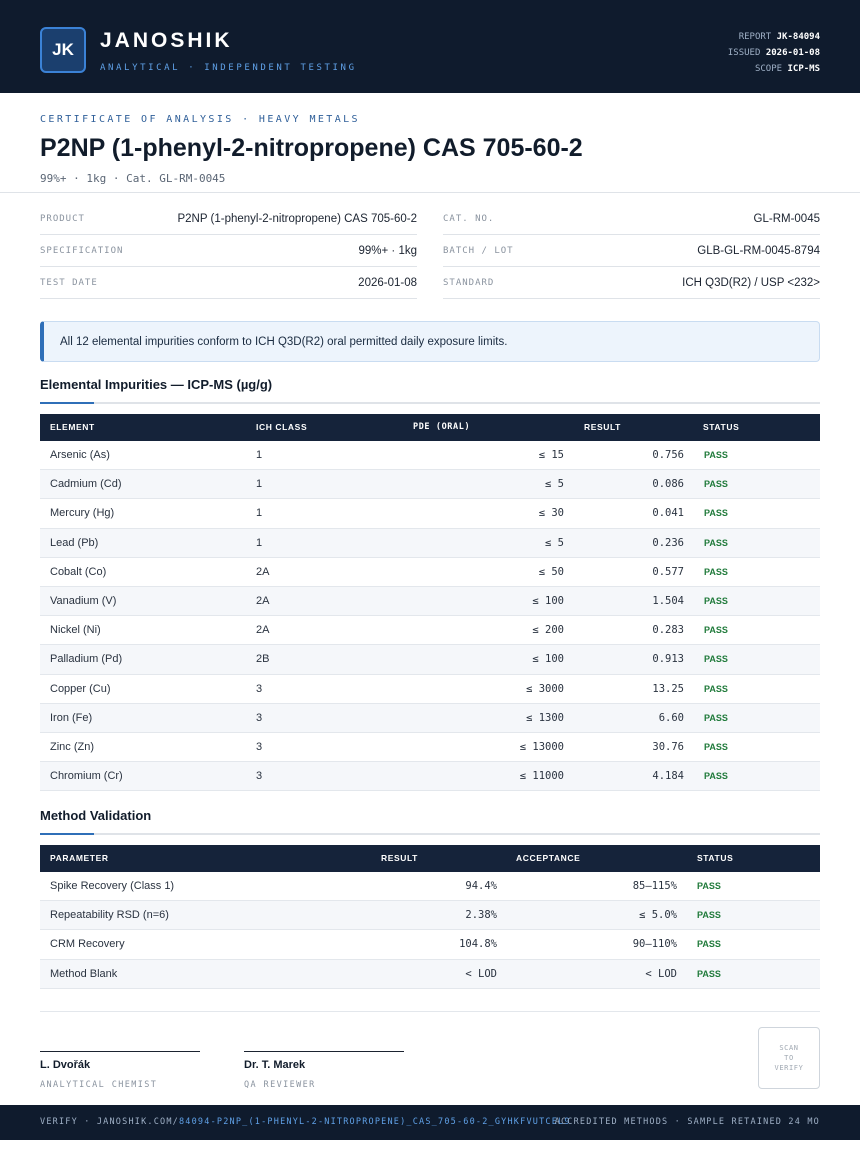  What do you see at coordinates (658, 915) in the screenshot?
I see `acceptance-range: ≤ 5.0%` at bounding box center [658, 915].